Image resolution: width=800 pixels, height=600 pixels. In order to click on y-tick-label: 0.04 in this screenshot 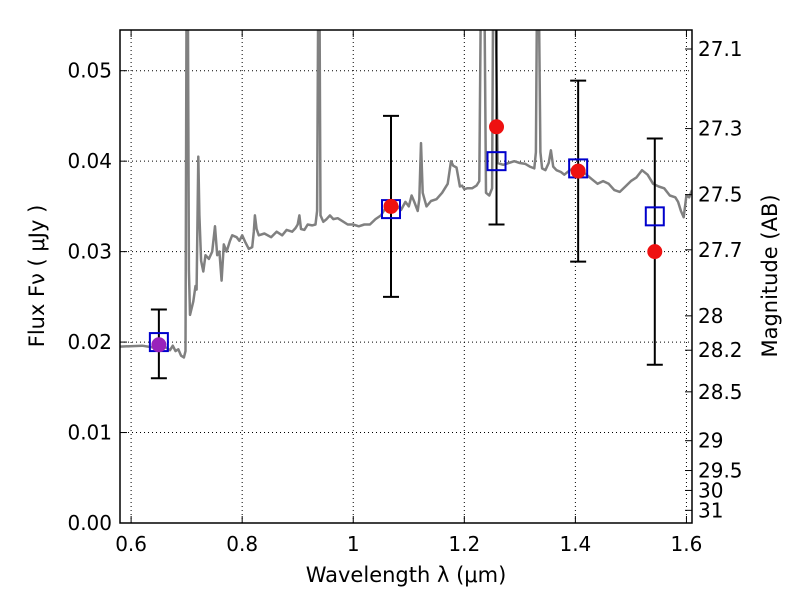, I will do `click(89, 161)`.